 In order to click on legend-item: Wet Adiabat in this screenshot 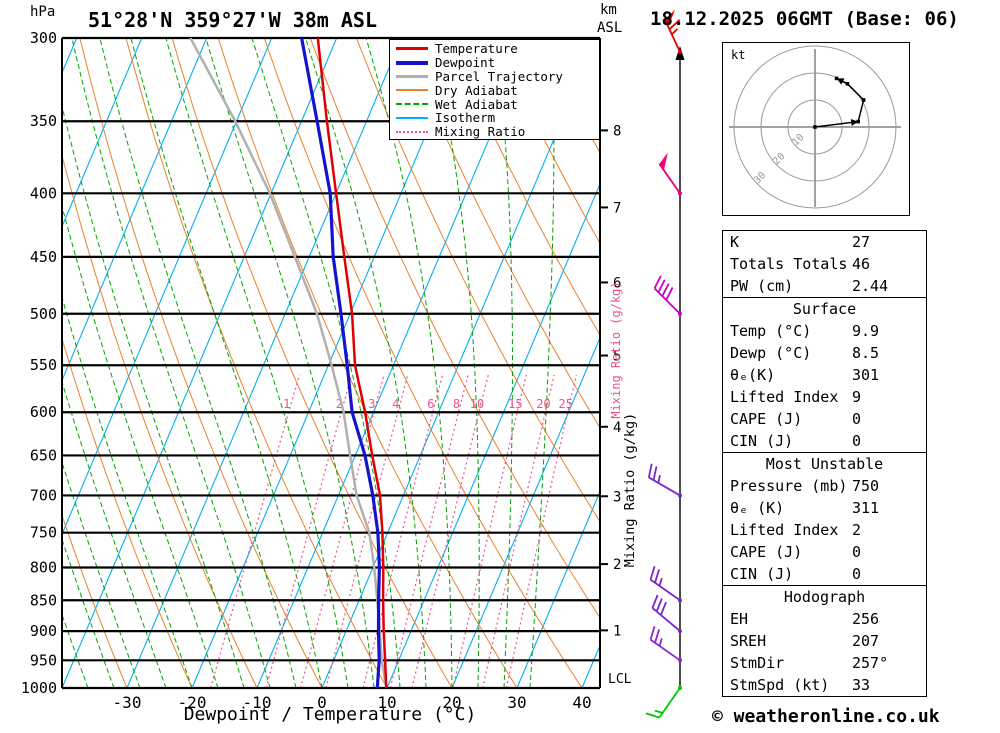, I will do `click(495, 104)`.